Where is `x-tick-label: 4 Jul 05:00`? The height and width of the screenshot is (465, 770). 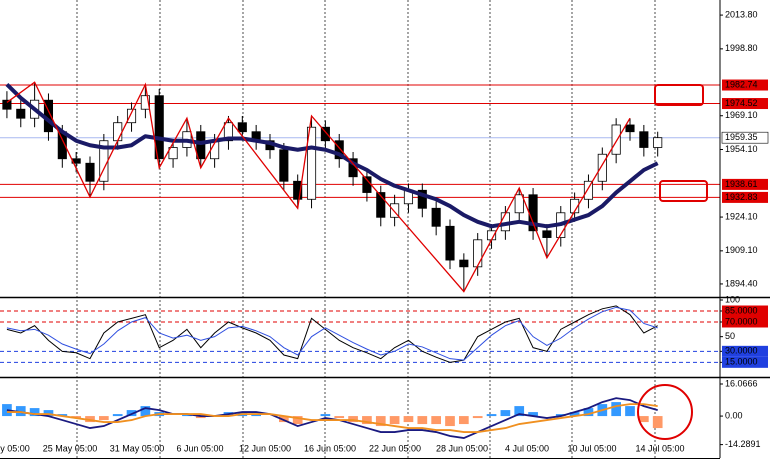
x-tick-label: 4 Jul 05:00 is located at coordinates (527, 448).